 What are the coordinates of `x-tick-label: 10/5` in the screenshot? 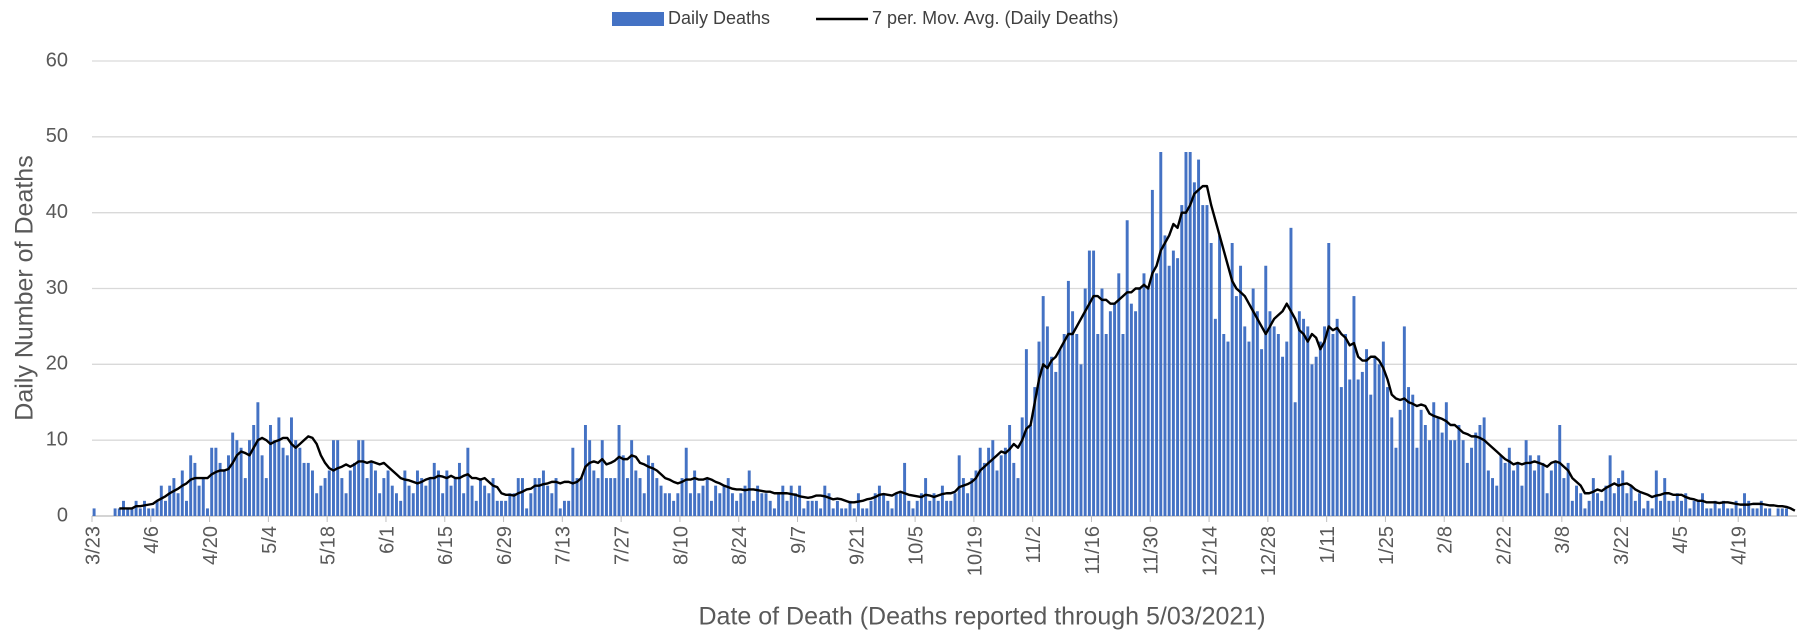 It's located at (916, 545).